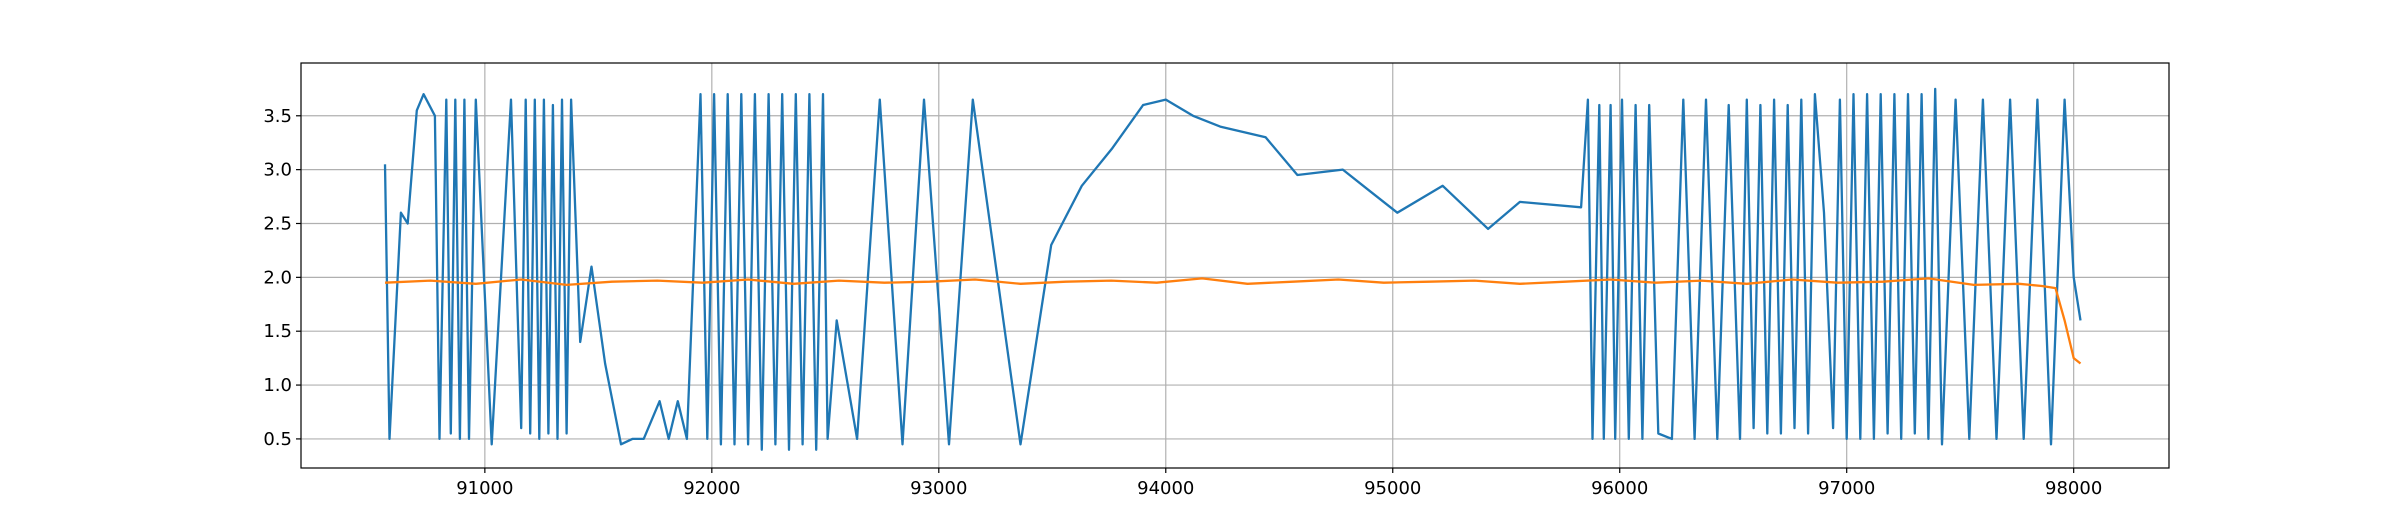 This screenshot has width=2400, height=525. I want to click on y-tick-label: 2.5, so click(277, 223).